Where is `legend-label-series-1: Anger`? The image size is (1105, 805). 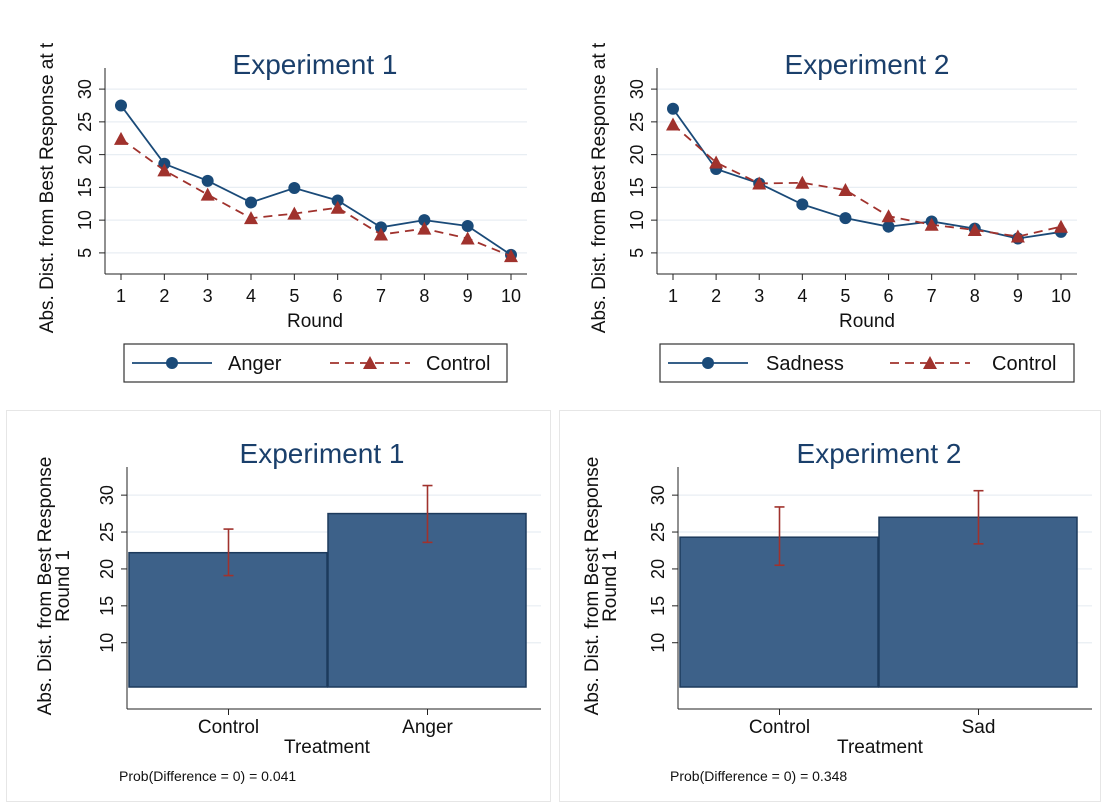 legend-label-series-1: Anger is located at coordinates (255, 364).